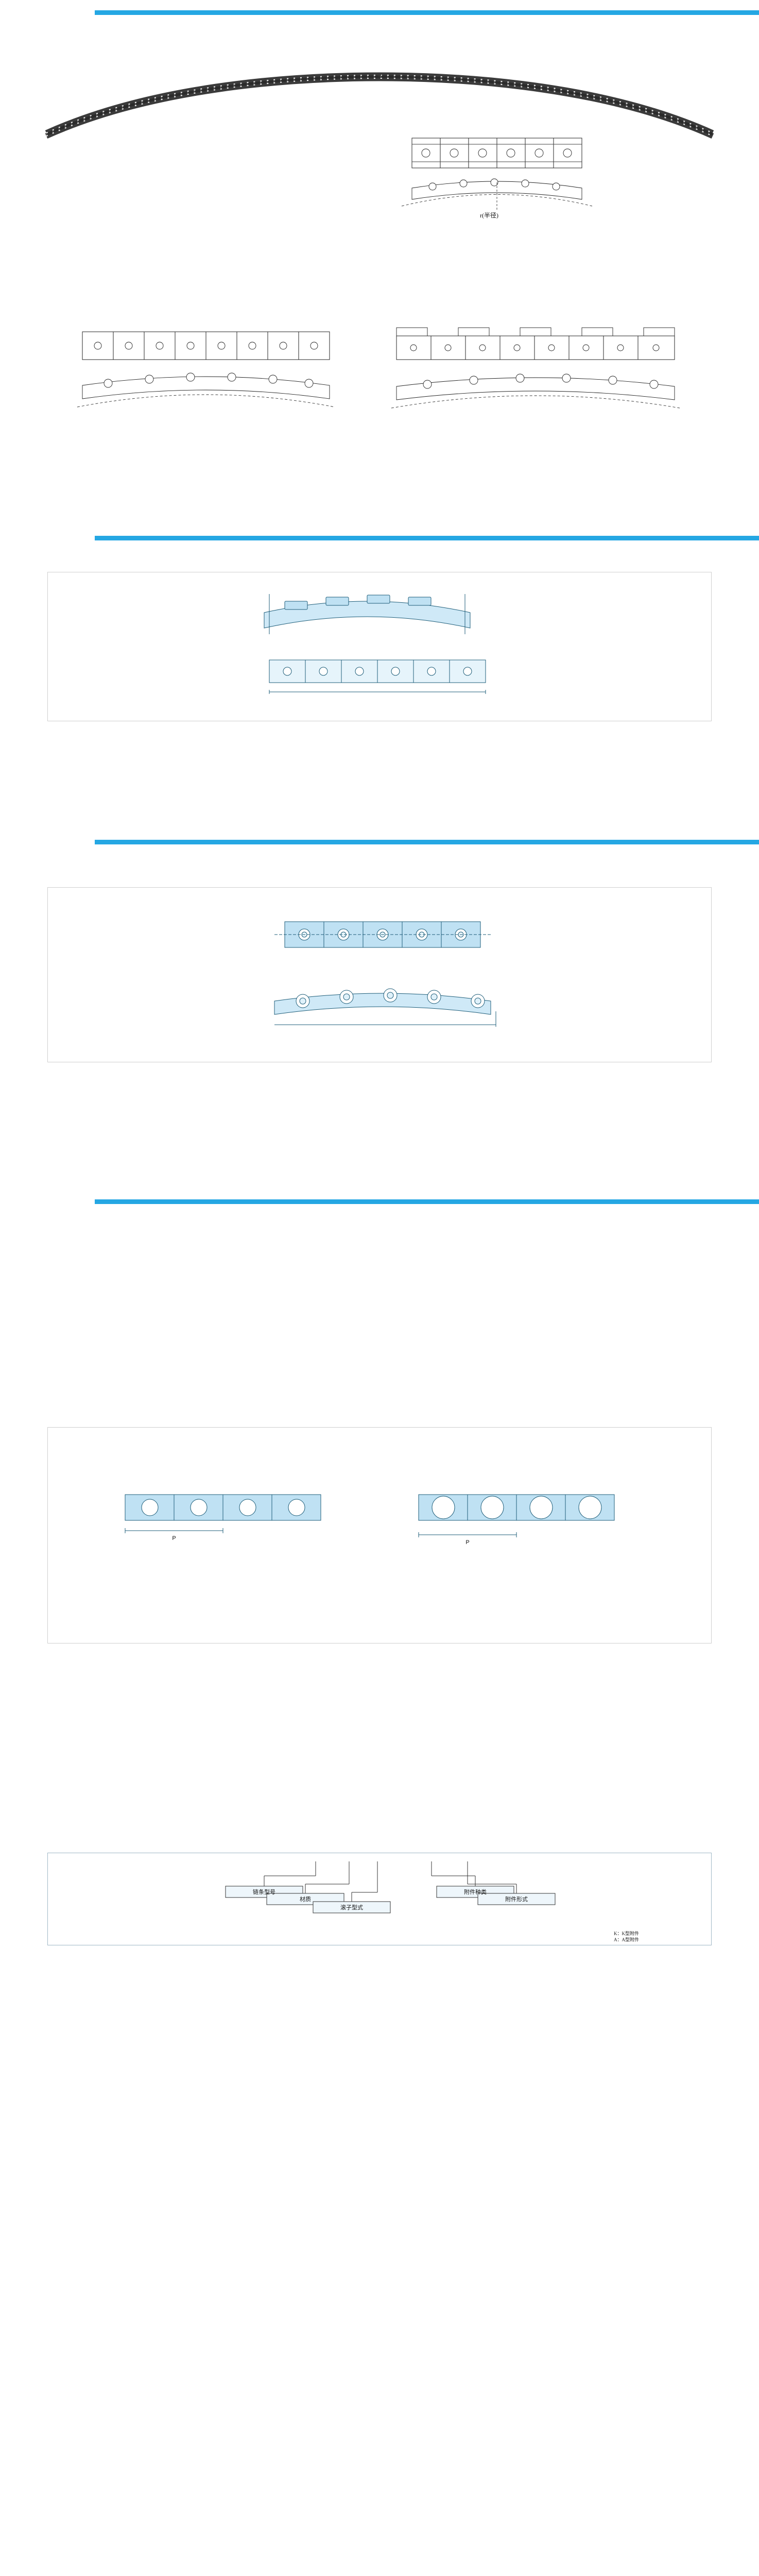 This screenshot has height=2576, width=759. What do you see at coordinates (380, 105) in the screenshot?
I see `curved-chain-photo` at bounding box center [380, 105].